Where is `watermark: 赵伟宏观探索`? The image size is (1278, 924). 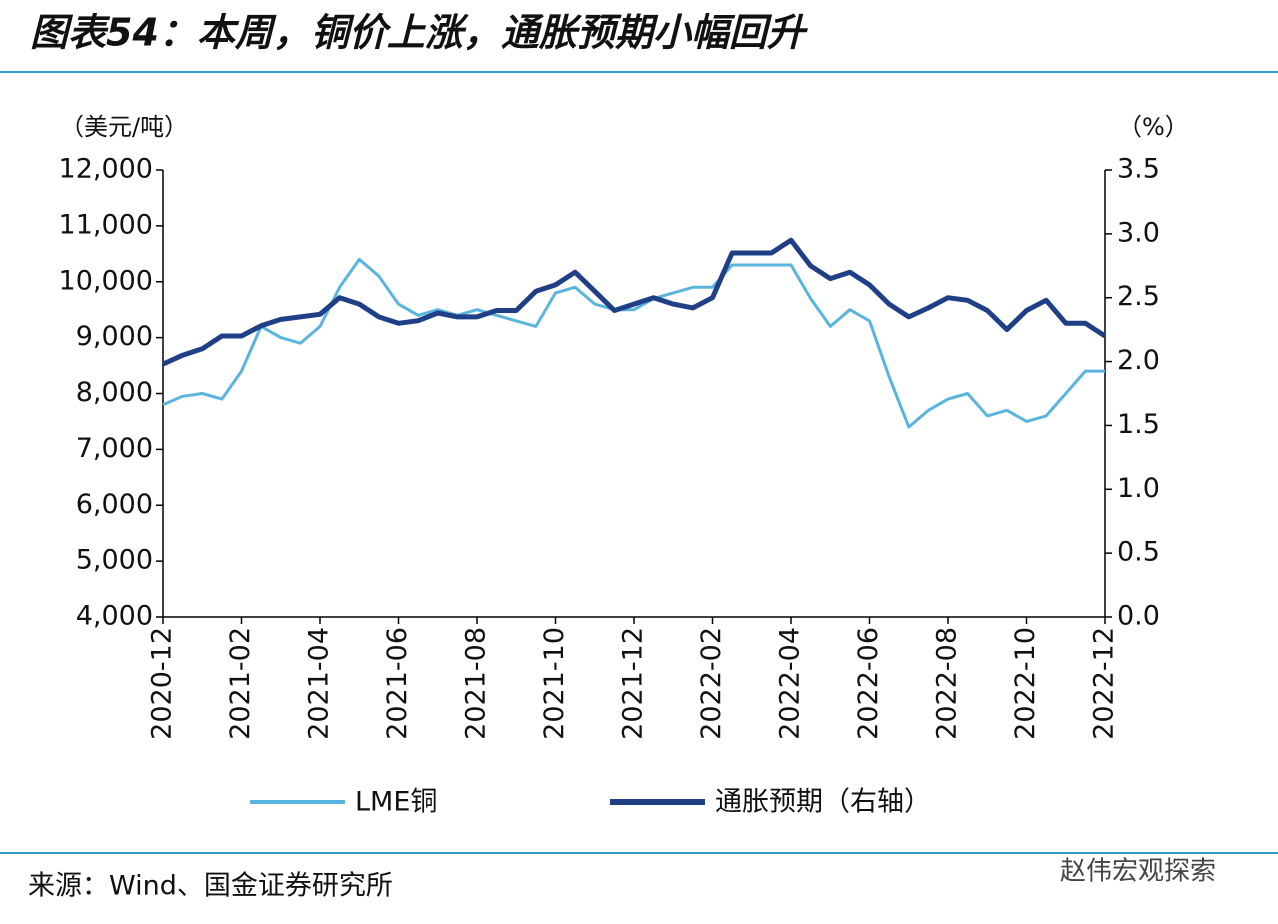 watermark: 赵伟宏观探索 is located at coordinates (1138, 872).